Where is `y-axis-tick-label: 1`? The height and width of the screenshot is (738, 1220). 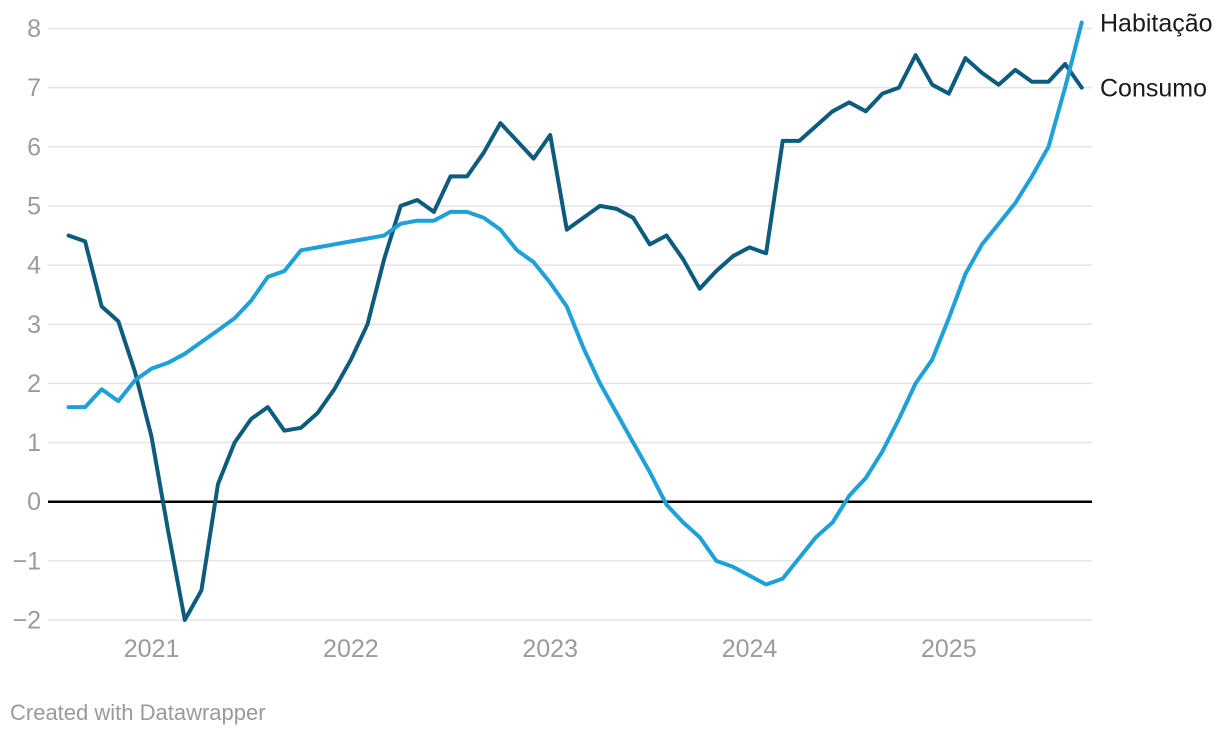 y-axis-tick-label: 1 is located at coordinates (34, 443).